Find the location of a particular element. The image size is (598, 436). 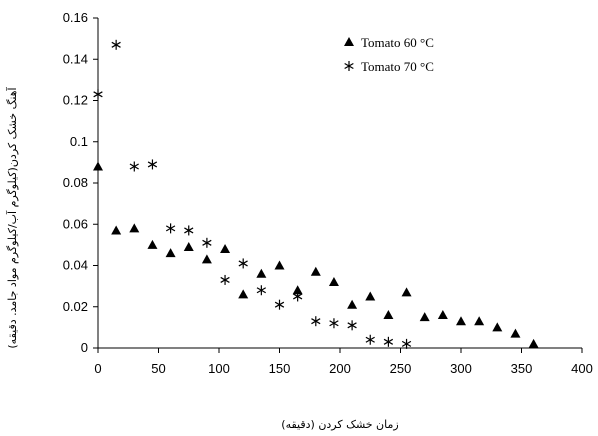

y-tick-label: 0 is located at coordinates (84, 347).